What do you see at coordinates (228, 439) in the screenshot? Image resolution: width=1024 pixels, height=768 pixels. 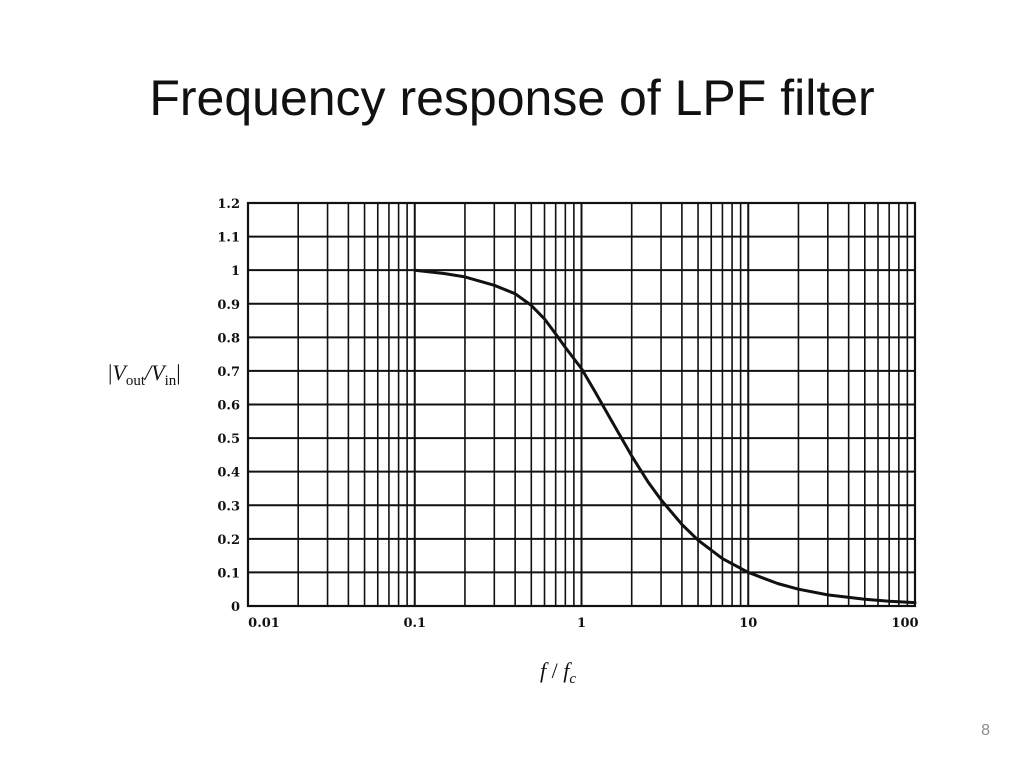 I see `y-tick-label: 0.5` at bounding box center [228, 439].